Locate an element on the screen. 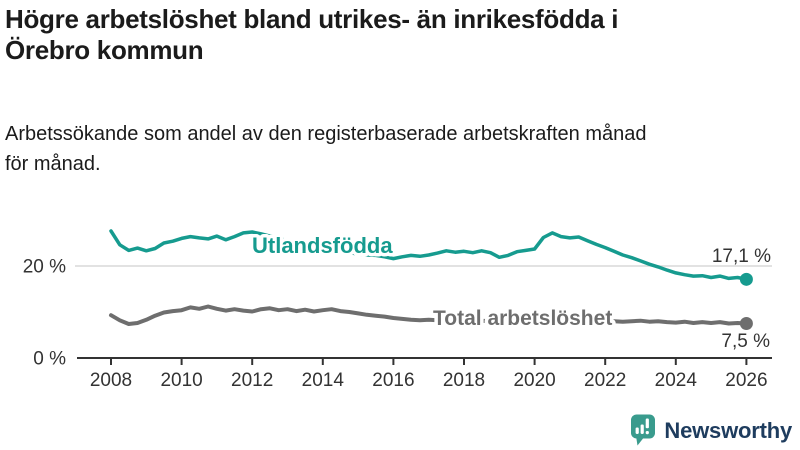 The width and height of the screenshot is (800, 450). x-tick-label: 2022 is located at coordinates (605, 380).